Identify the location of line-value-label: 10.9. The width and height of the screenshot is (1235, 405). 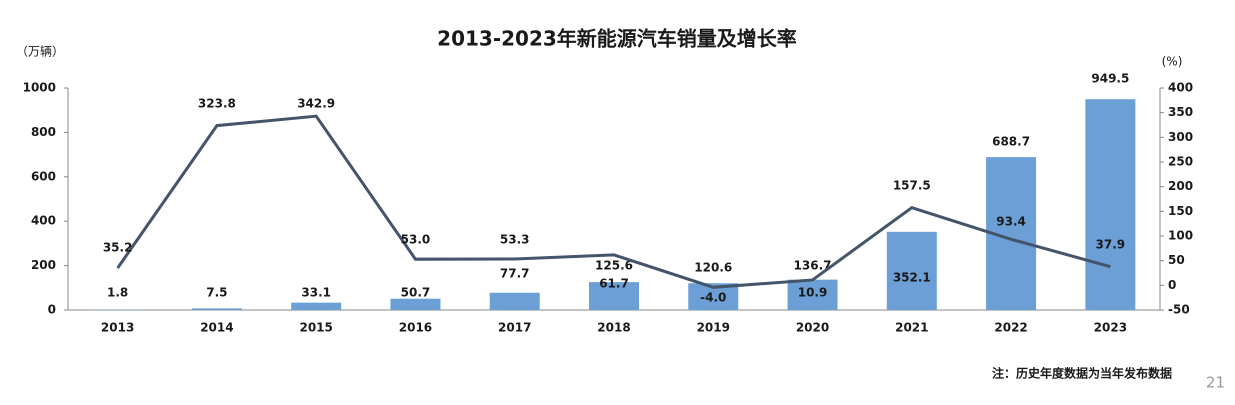
(813, 293).